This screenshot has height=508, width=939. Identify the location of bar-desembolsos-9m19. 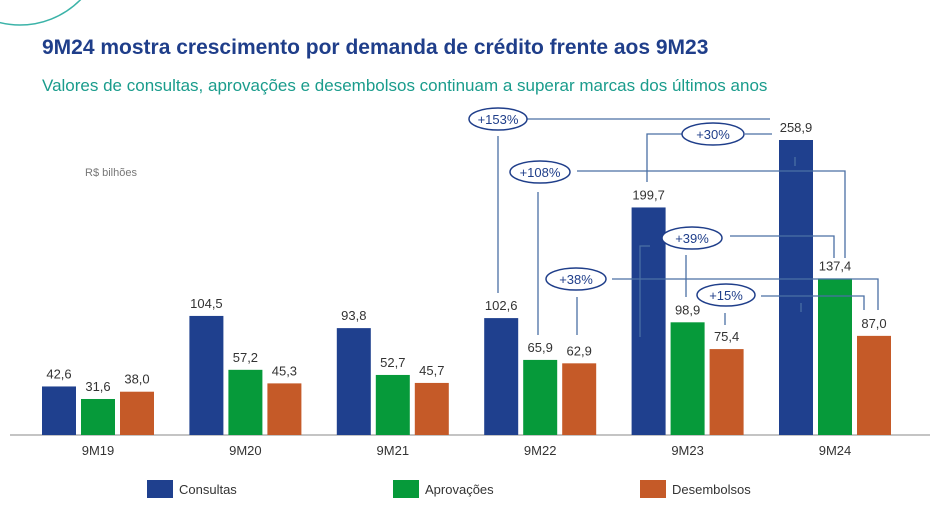
(137, 413).